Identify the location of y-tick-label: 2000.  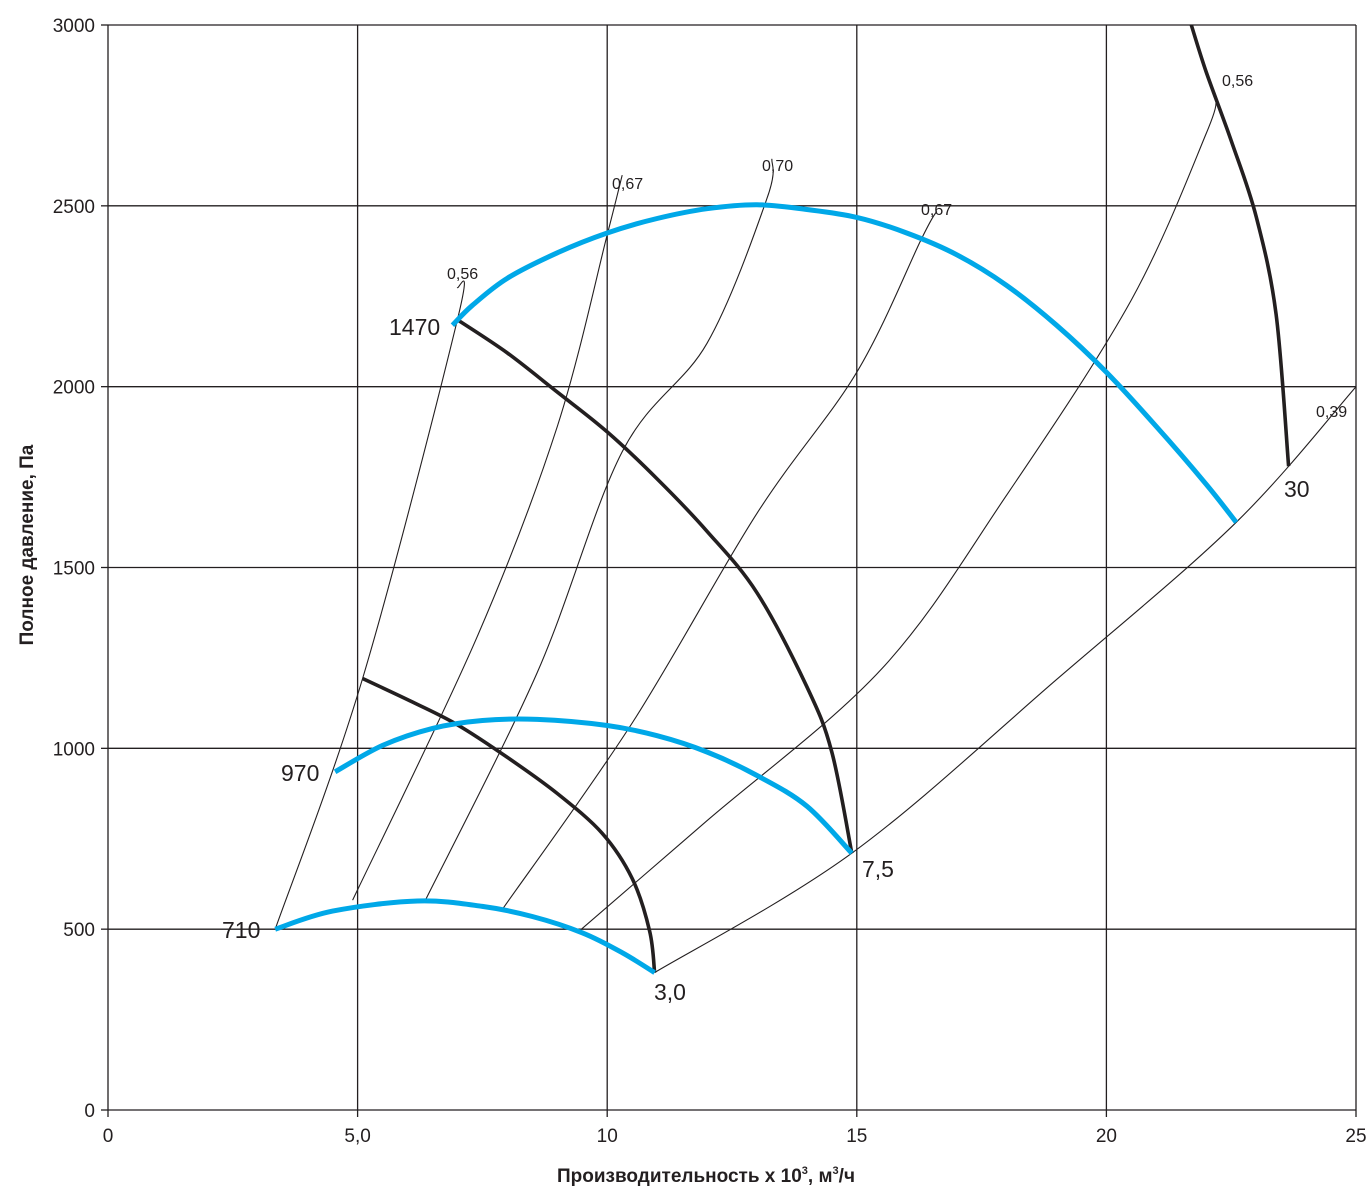
(74, 388).